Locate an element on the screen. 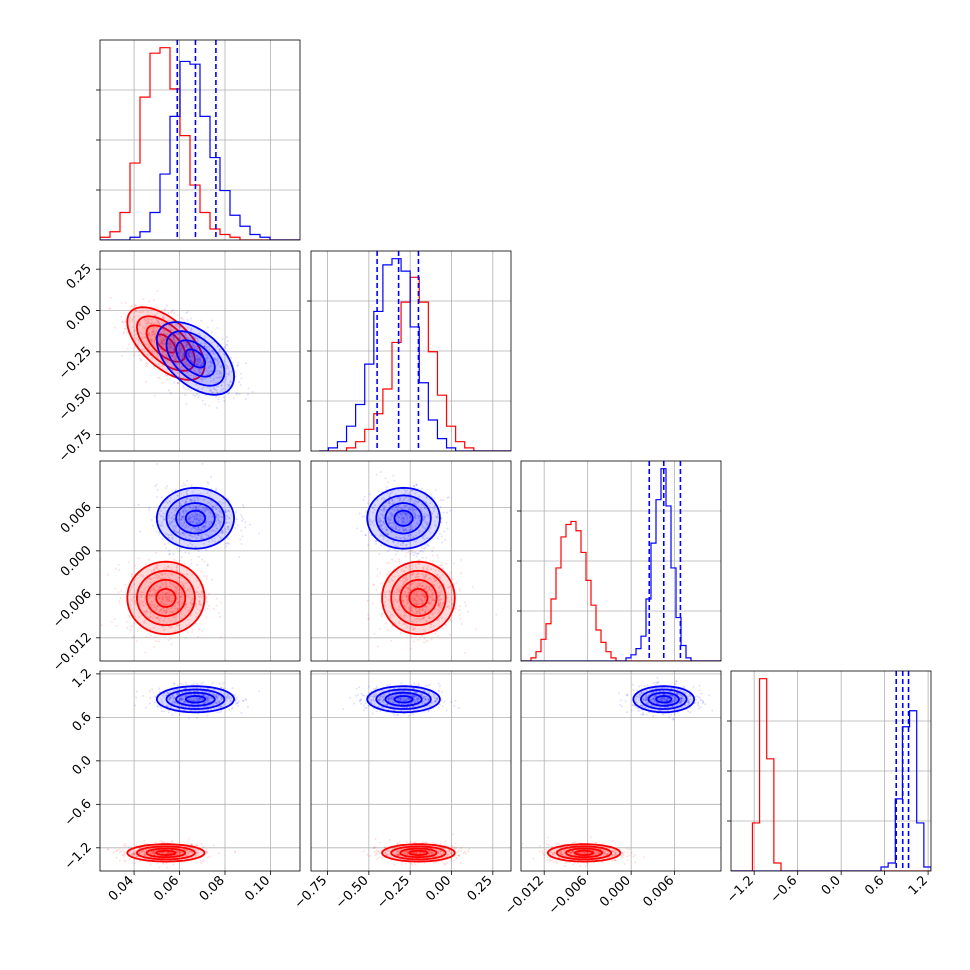 This screenshot has height=970, width=970. x-tick-label: 0.0 is located at coordinates (831, 885).